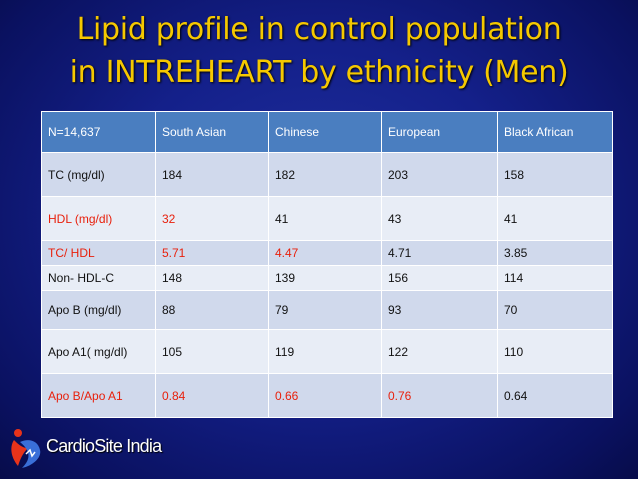 This screenshot has height=479, width=638. I want to click on table-cell: 0.66, so click(325, 395).